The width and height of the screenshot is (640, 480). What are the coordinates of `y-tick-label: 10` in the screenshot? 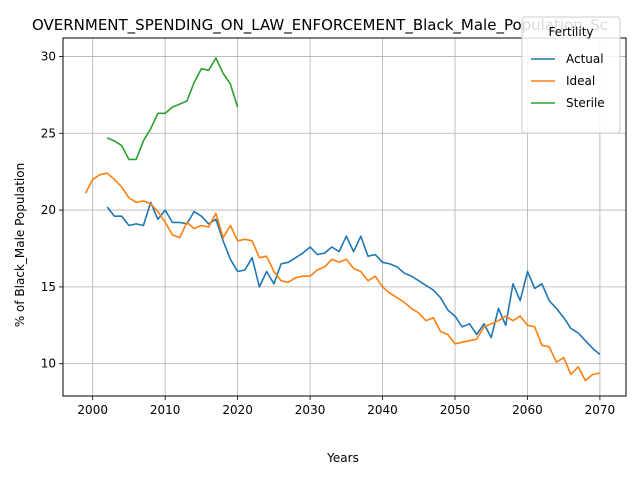 It's located at (48, 364).